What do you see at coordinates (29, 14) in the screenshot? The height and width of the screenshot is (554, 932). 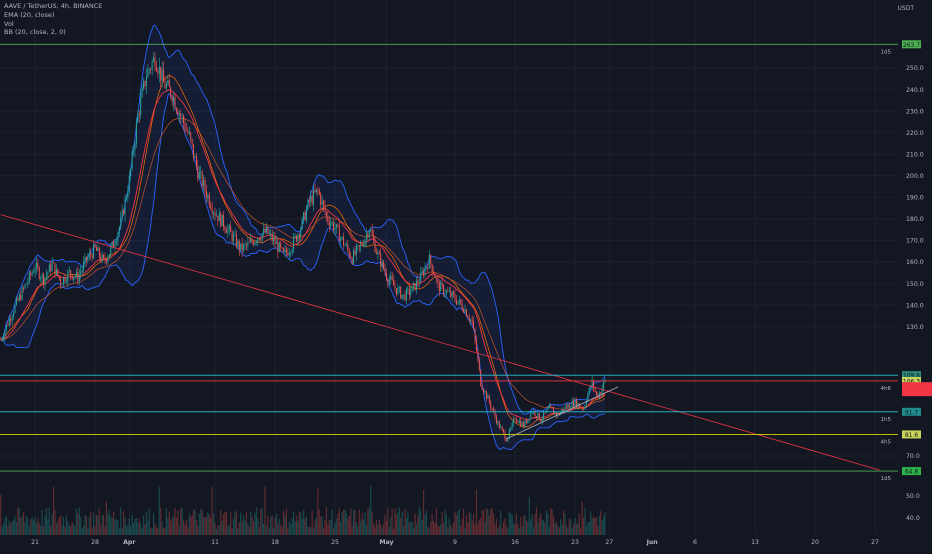 I see `ema-indicator-label: EMA (20, close)` at bounding box center [29, 14].